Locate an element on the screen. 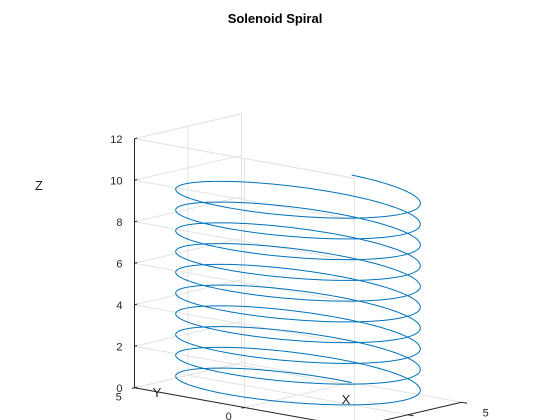  y-axis-label: Y is located at coordinates (157, 392).